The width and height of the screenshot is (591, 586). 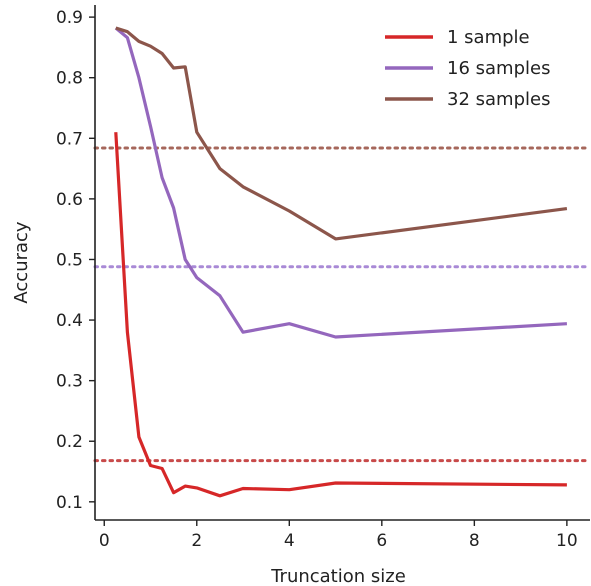 What do you see at coordinates (69, 382) in the screenshot?
I see `y-tick-label: 0.3` at bounding box center [69, 382].